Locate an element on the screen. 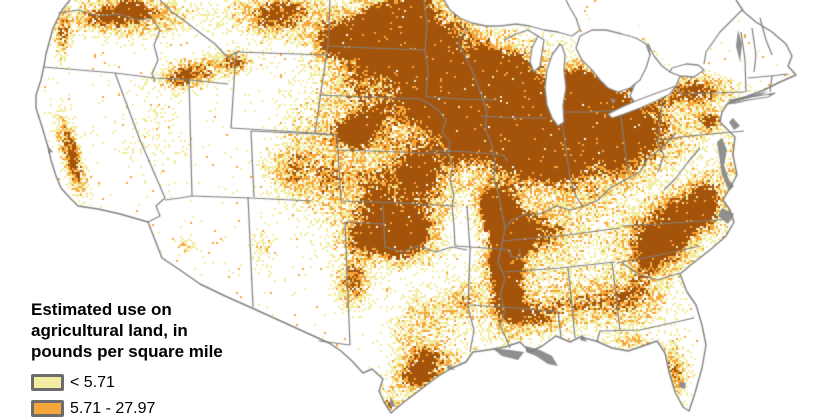  legend-swatch-low is located at coordinates (47, 382).